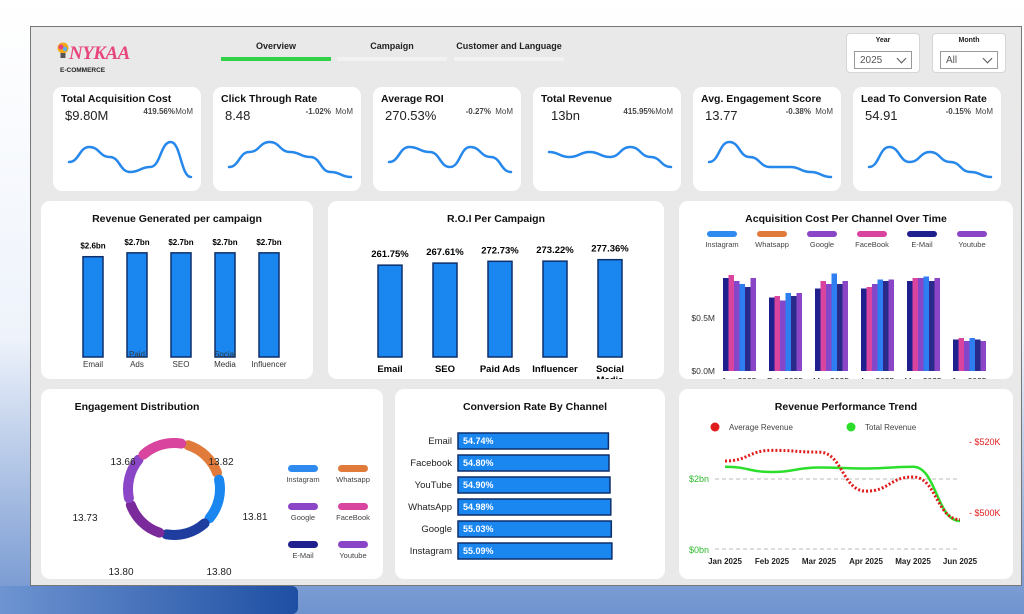 This screenshot has width=1024, height=614. I want to click on bulb-icon, so click(63, 50).